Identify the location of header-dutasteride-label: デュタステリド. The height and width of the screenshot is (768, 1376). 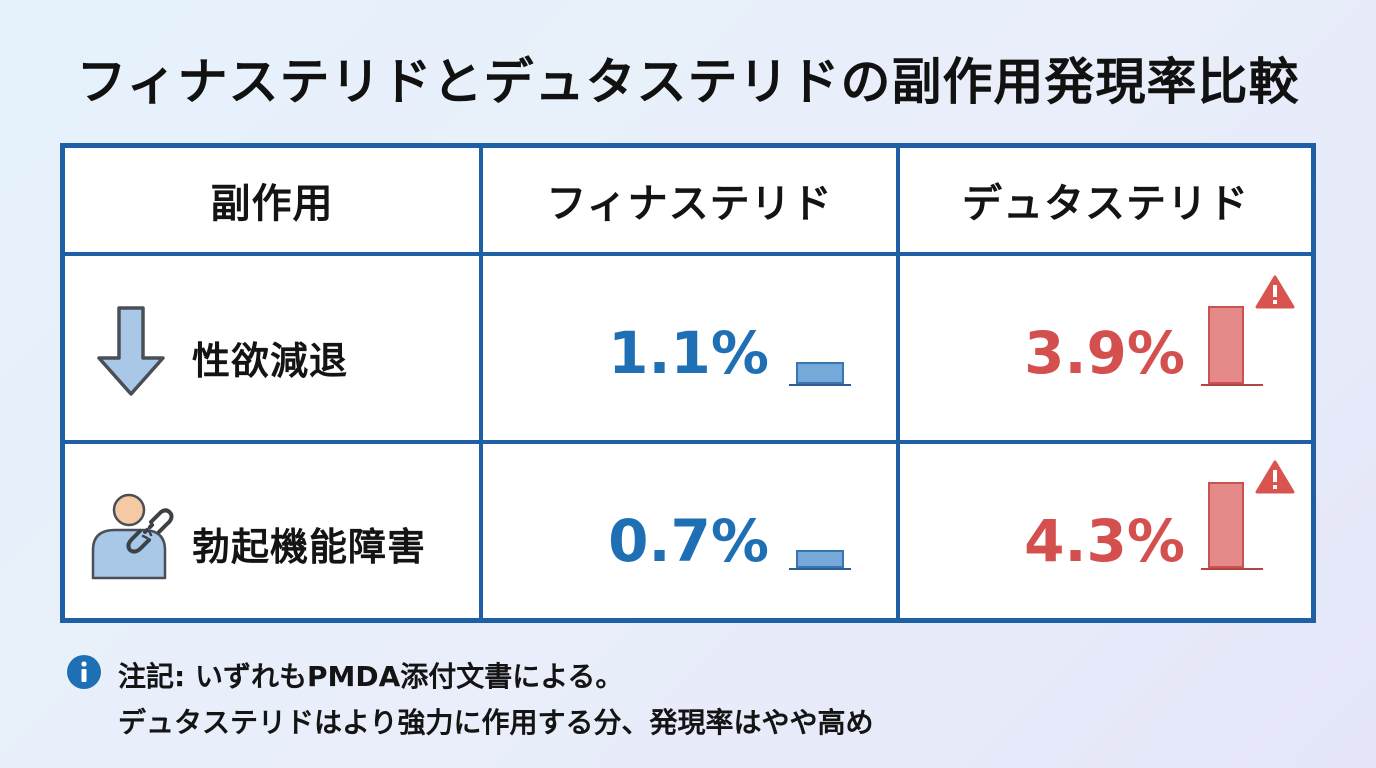
(1105, 204).